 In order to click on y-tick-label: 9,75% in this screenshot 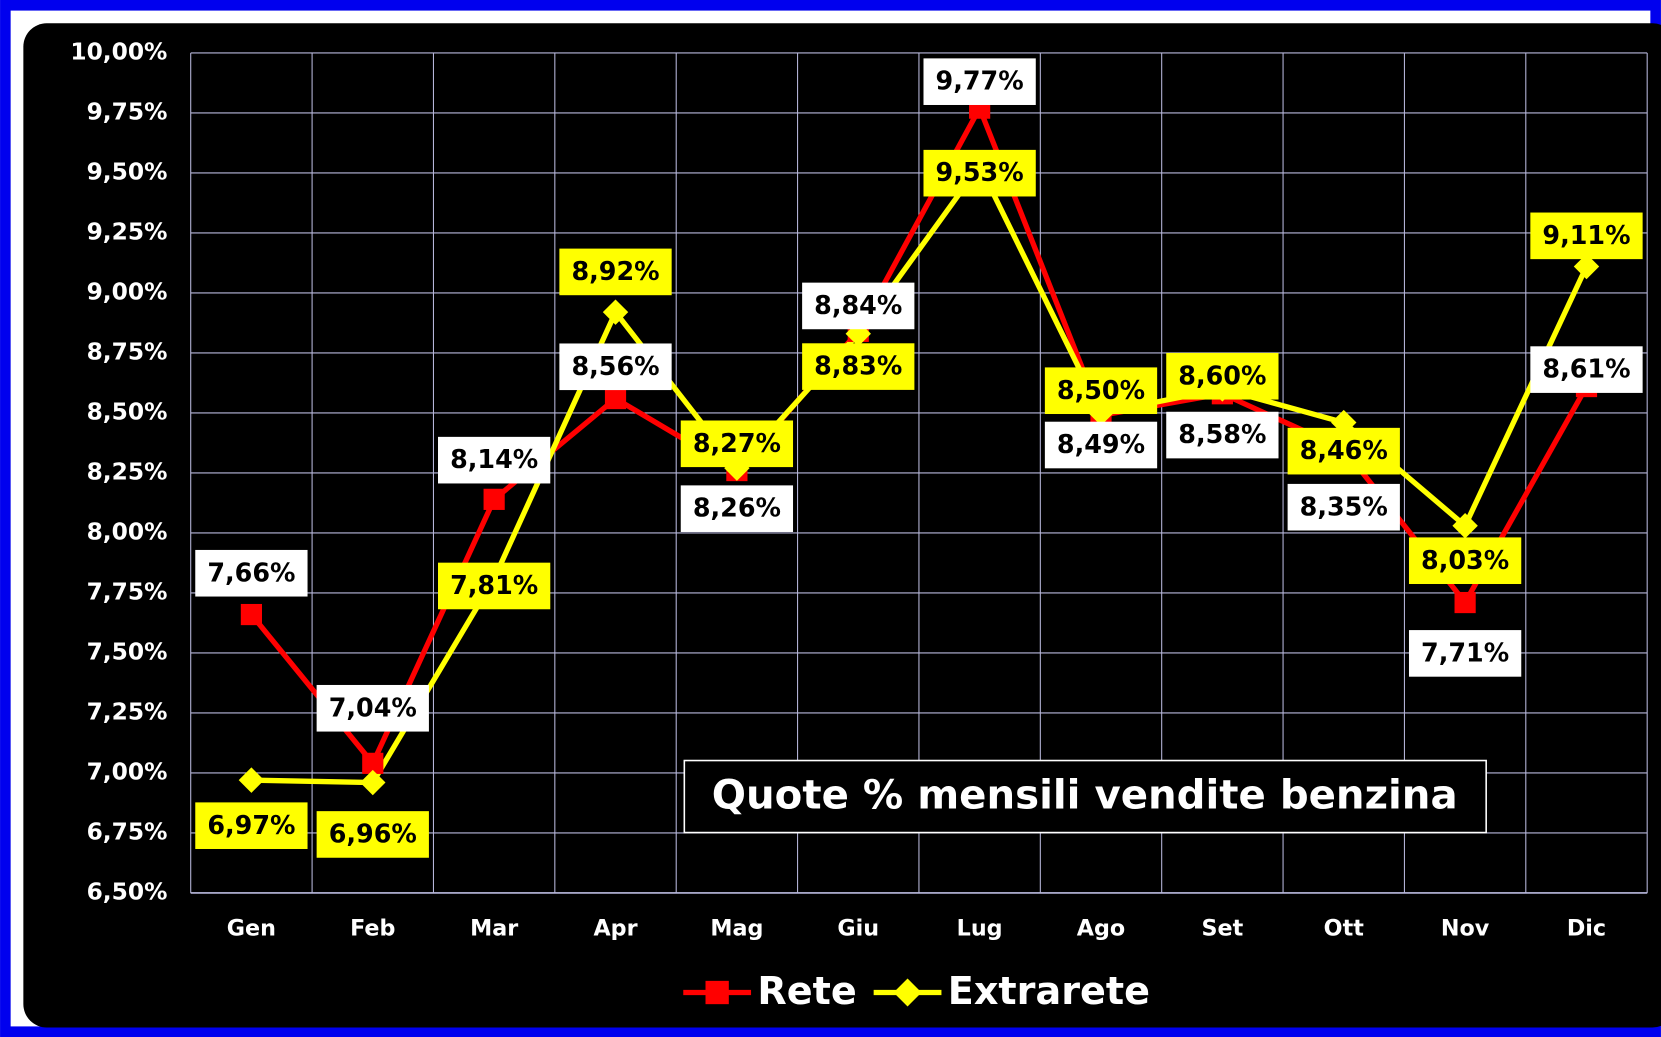, I will do `click(127, 111)`.